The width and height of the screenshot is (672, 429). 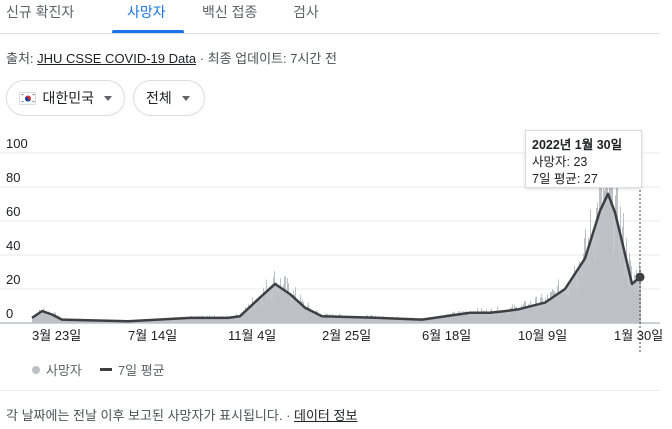 I want to click on last-updated: · 최종 업데이트: 7시간 전, so click(x=266, y=58).